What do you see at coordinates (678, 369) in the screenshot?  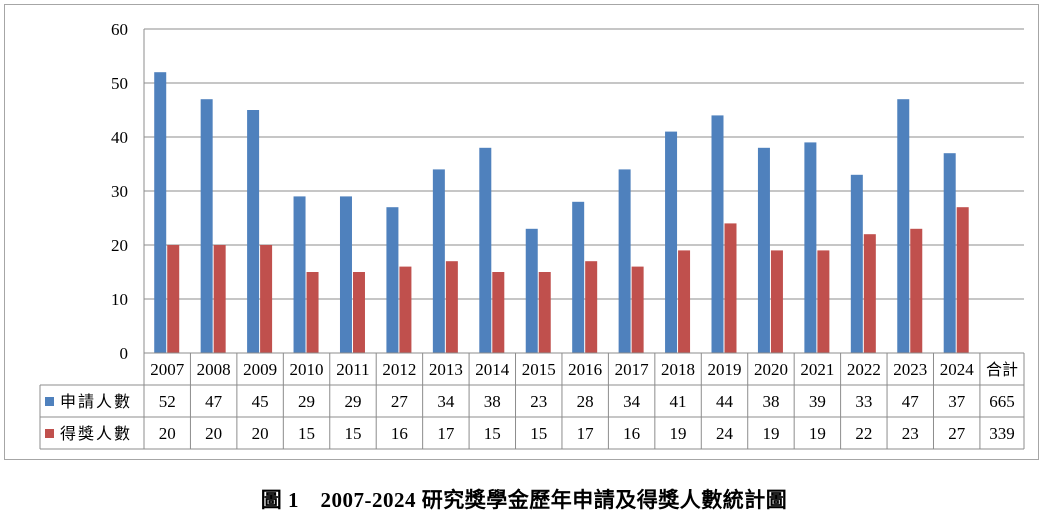 I see `x-tick-label: 2018` at bounding box center [678, 369].